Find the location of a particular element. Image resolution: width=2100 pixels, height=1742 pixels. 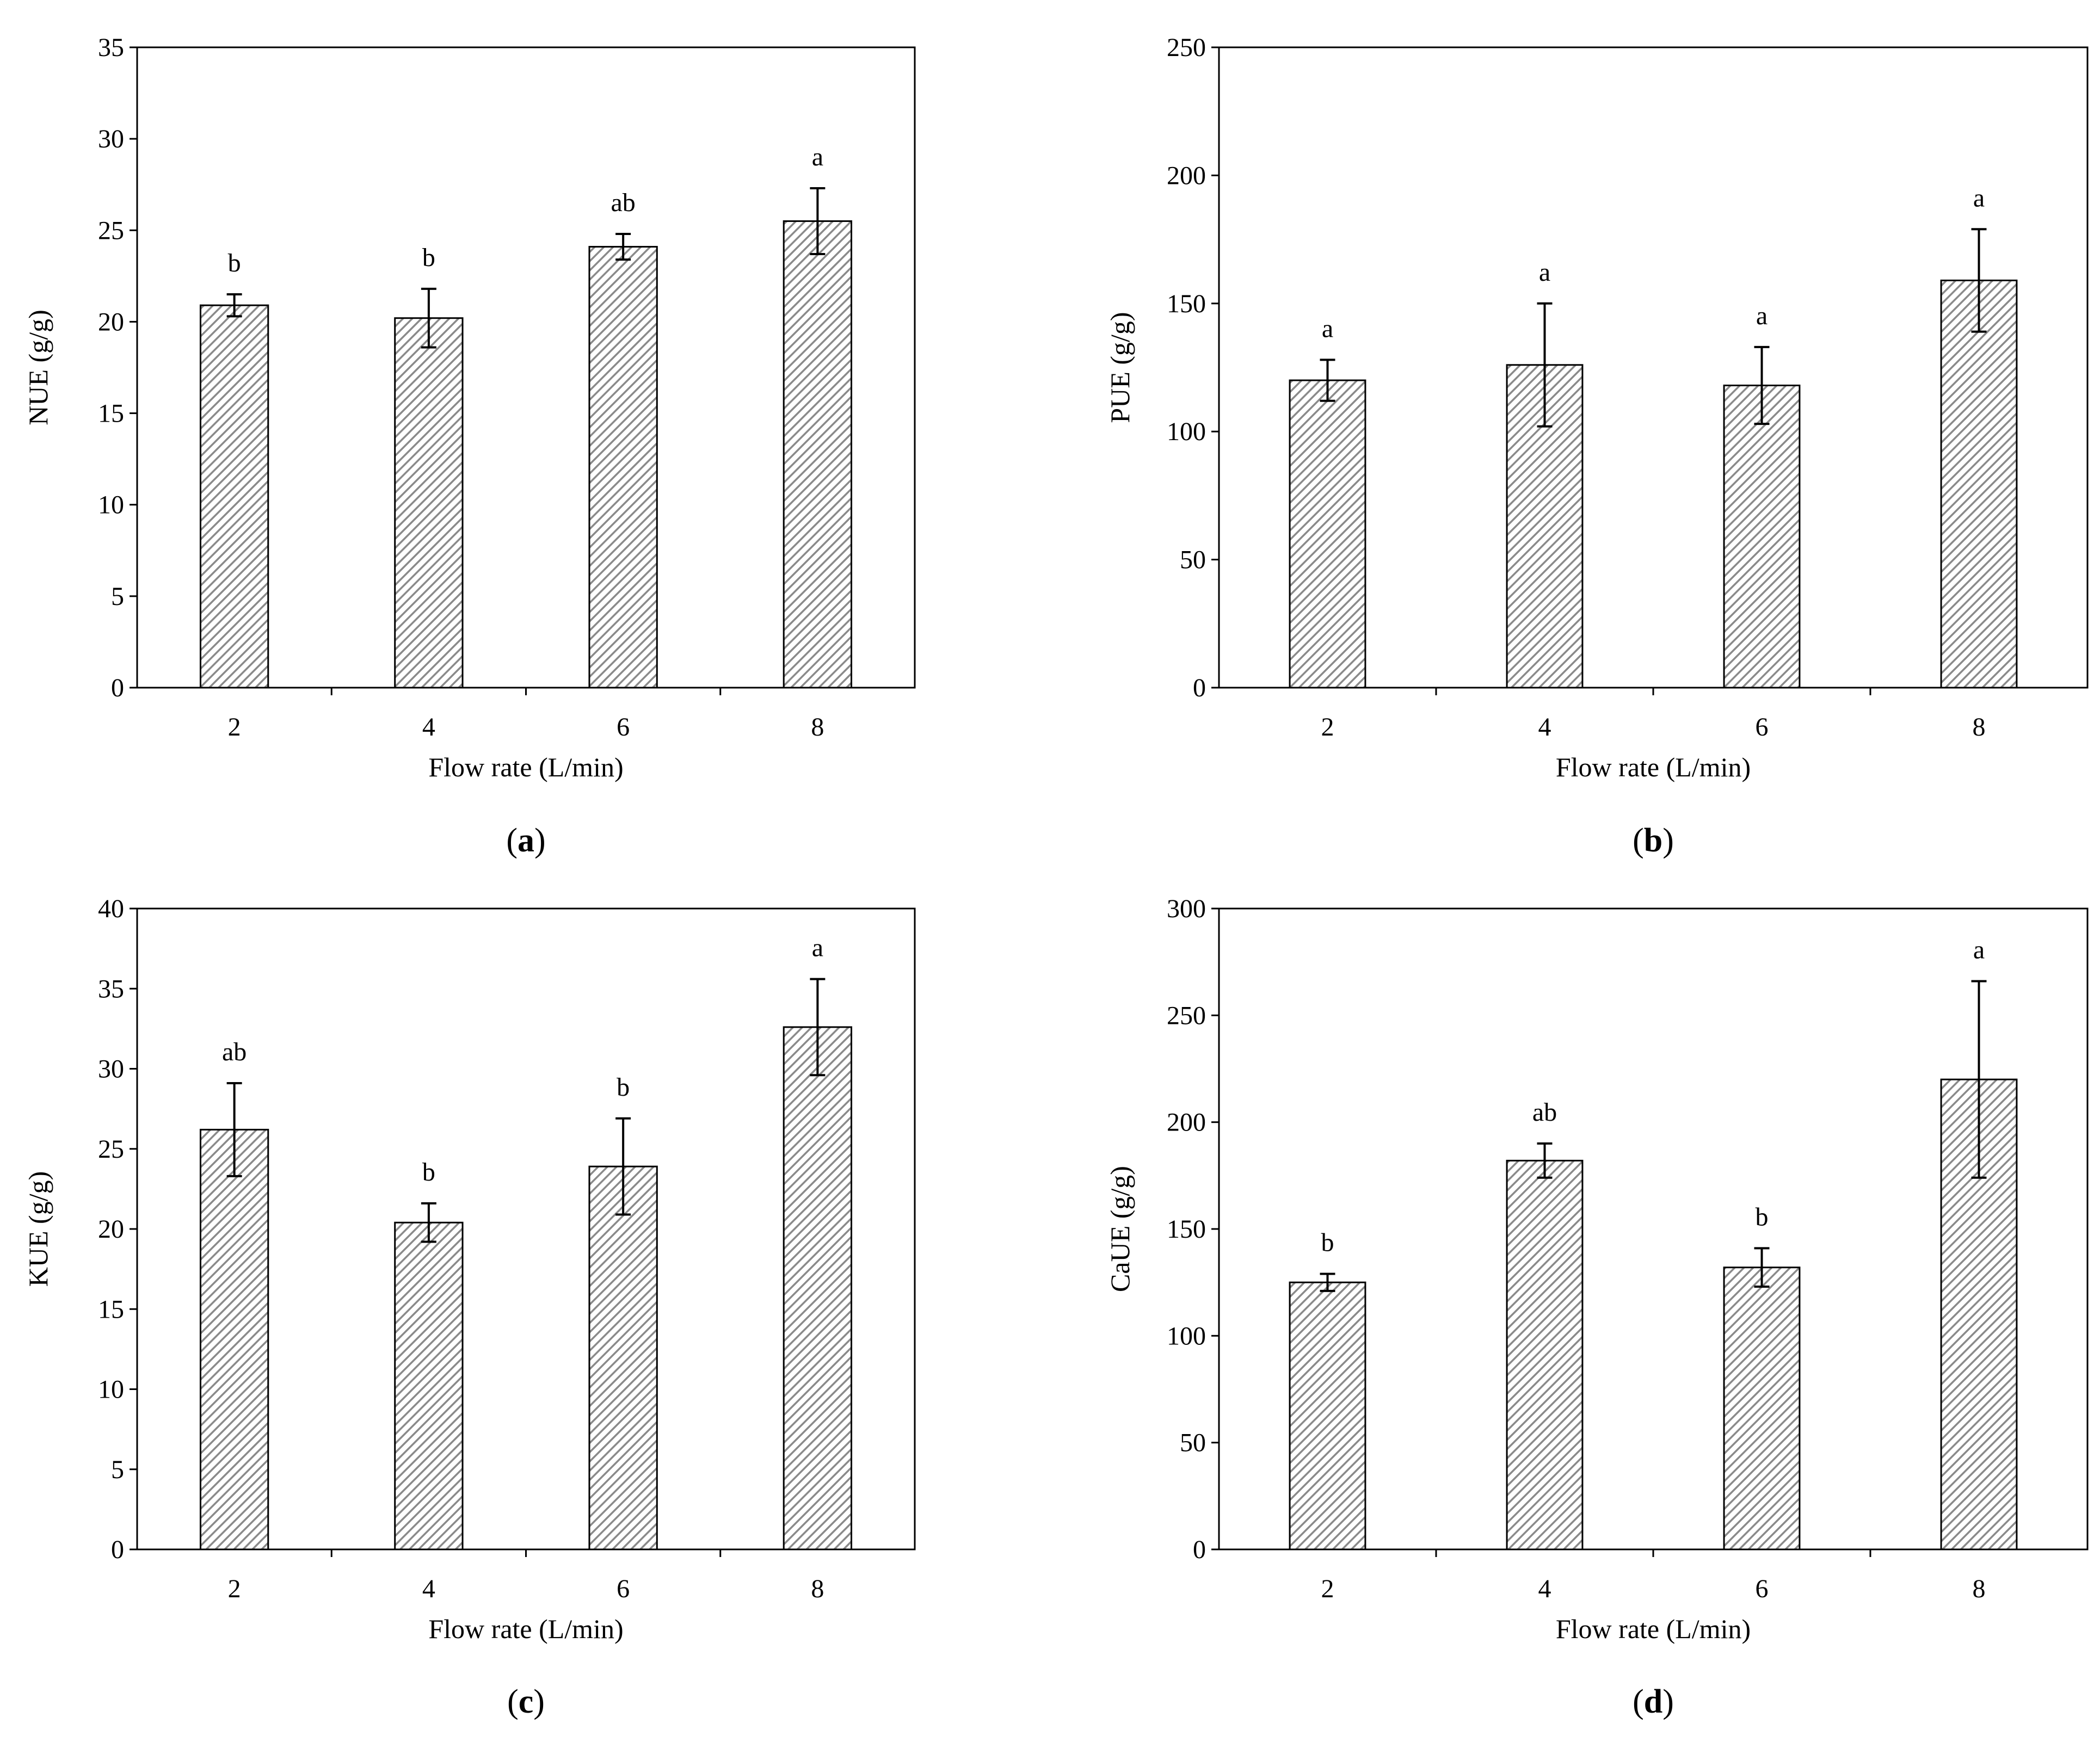

panel-label: (b) is located at coordinates (1653, 840).